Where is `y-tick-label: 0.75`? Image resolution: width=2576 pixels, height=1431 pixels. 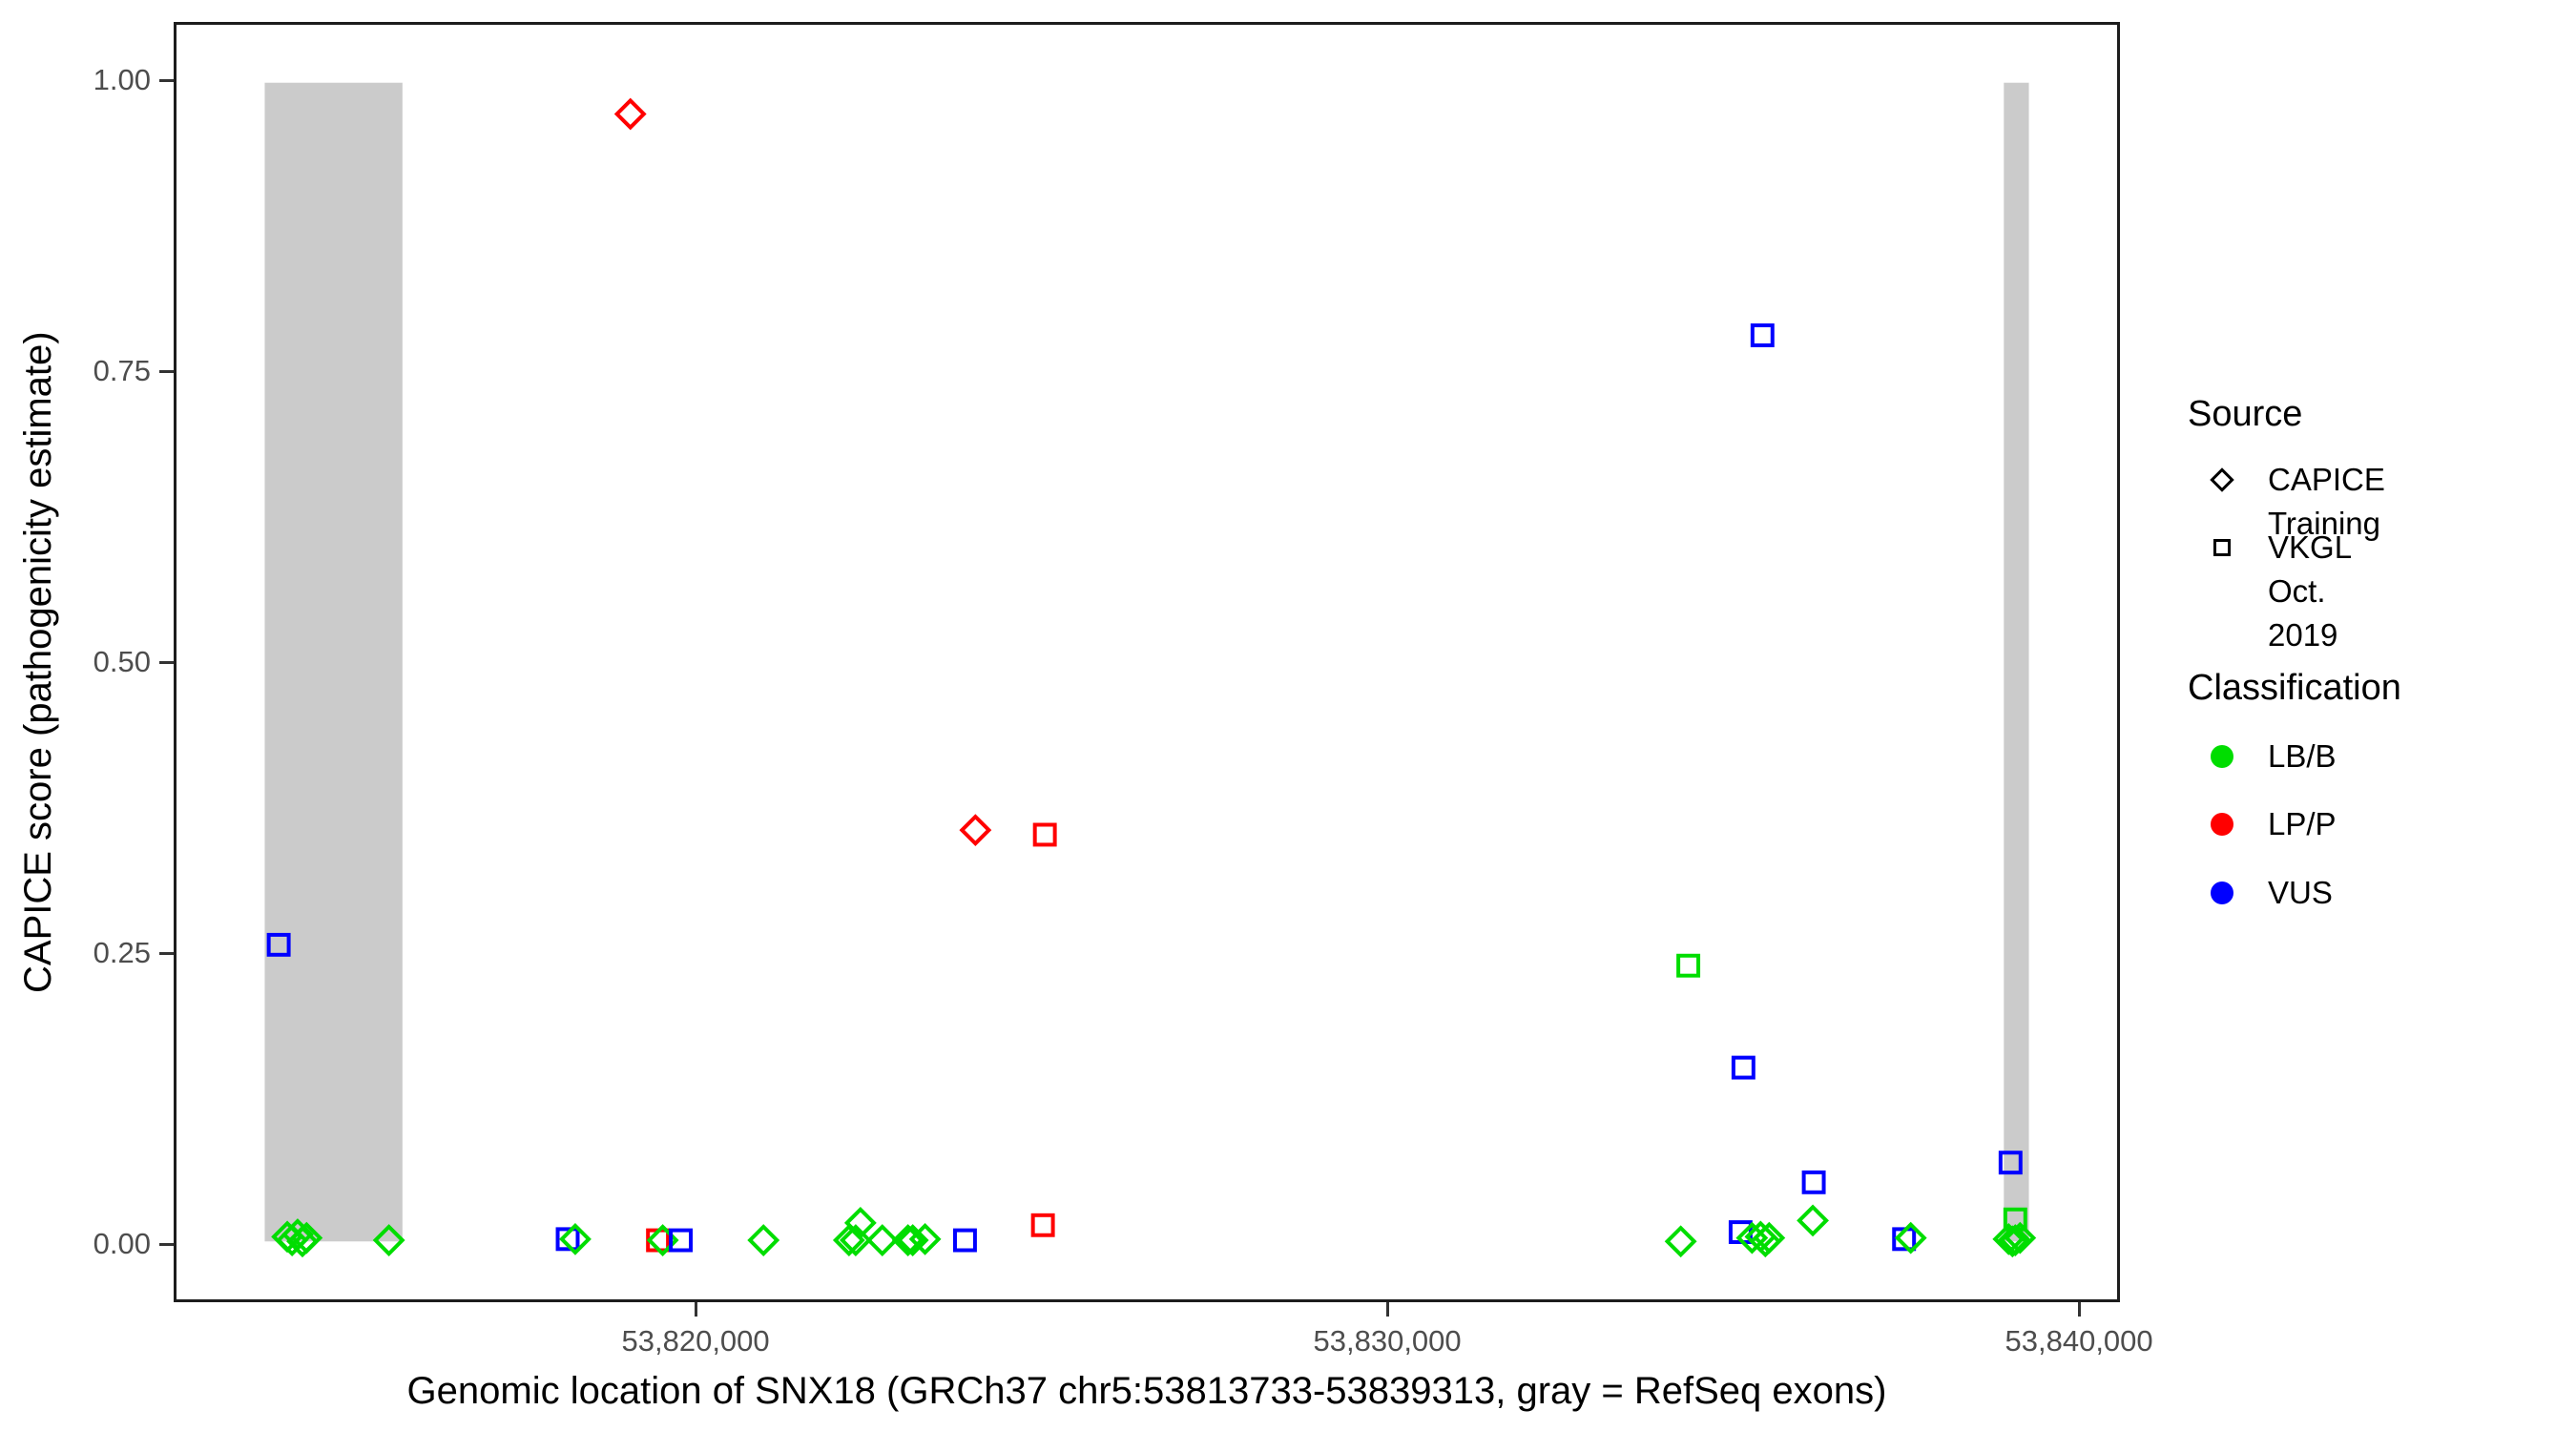
y-tick-label: 0.75 is located at coordinates (122, 370).